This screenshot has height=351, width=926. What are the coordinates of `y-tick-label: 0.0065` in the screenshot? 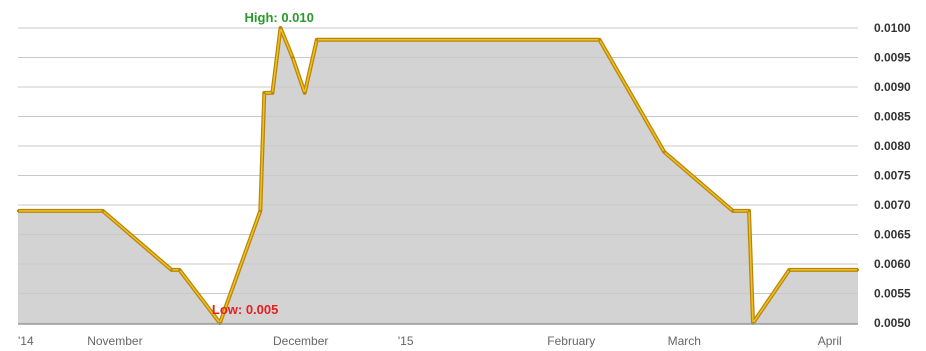 It's located at (892, 235).